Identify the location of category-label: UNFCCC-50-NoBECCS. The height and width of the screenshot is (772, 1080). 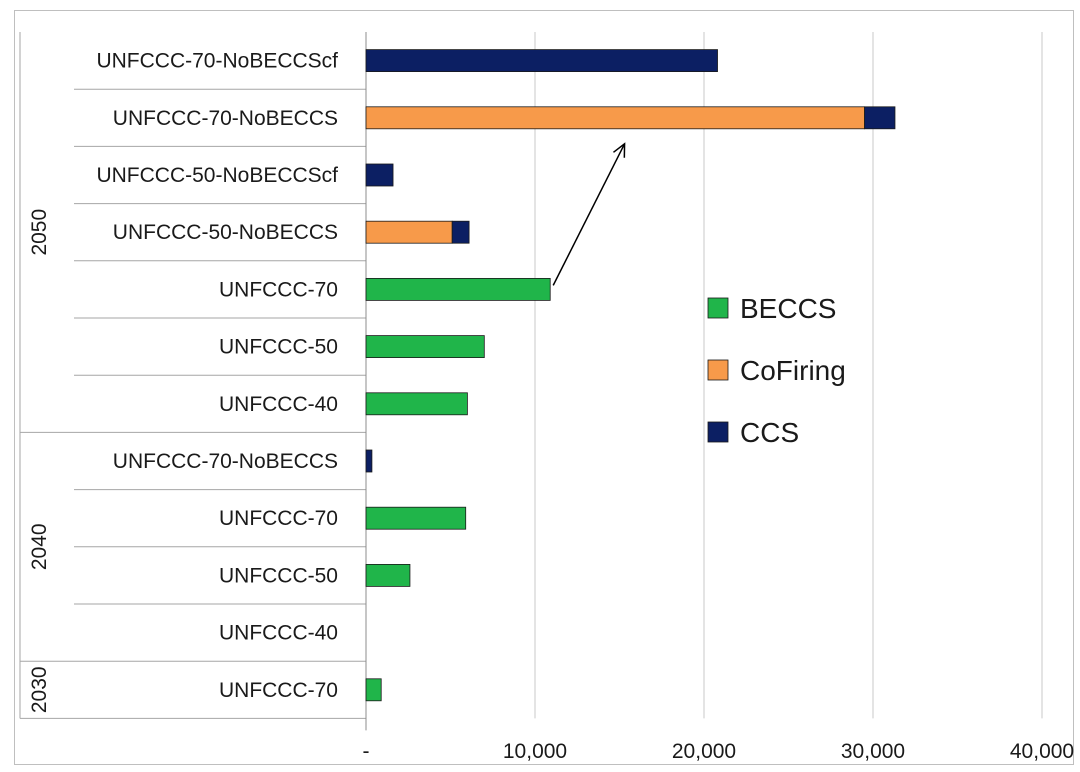
(225, 232).